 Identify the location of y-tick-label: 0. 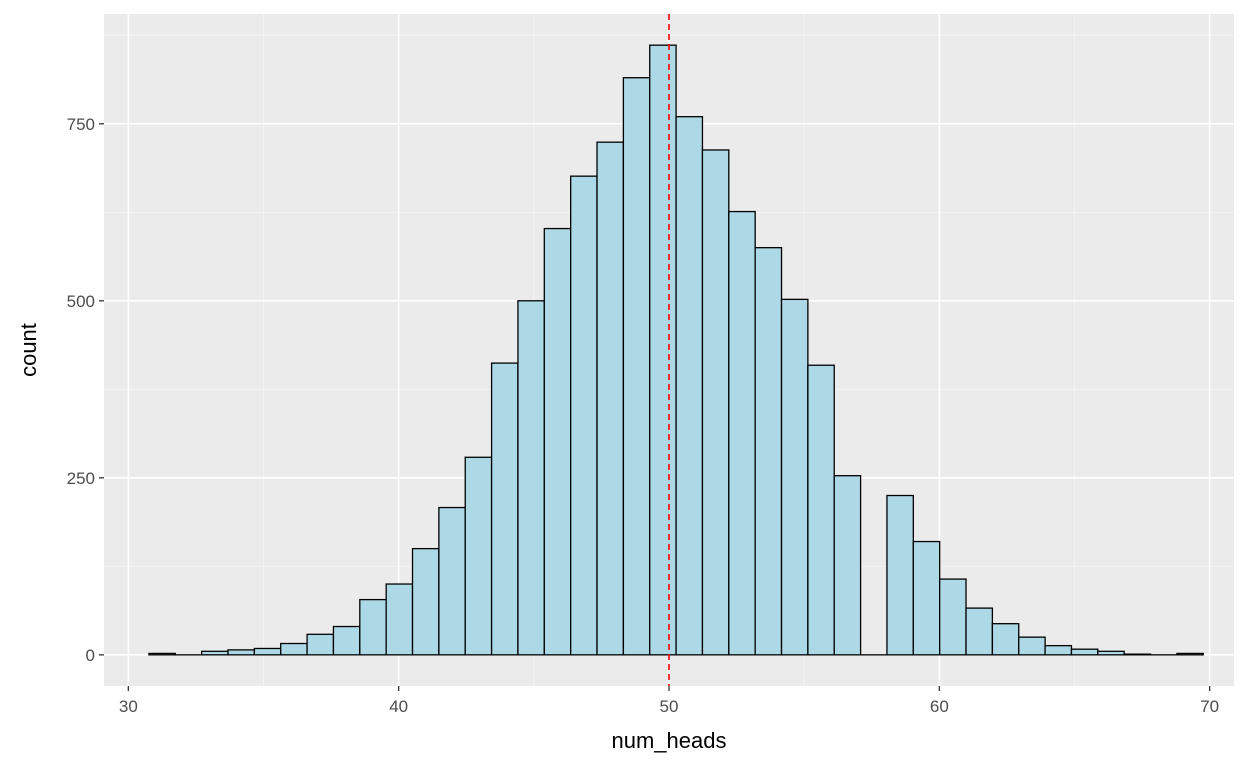
(90, 655).